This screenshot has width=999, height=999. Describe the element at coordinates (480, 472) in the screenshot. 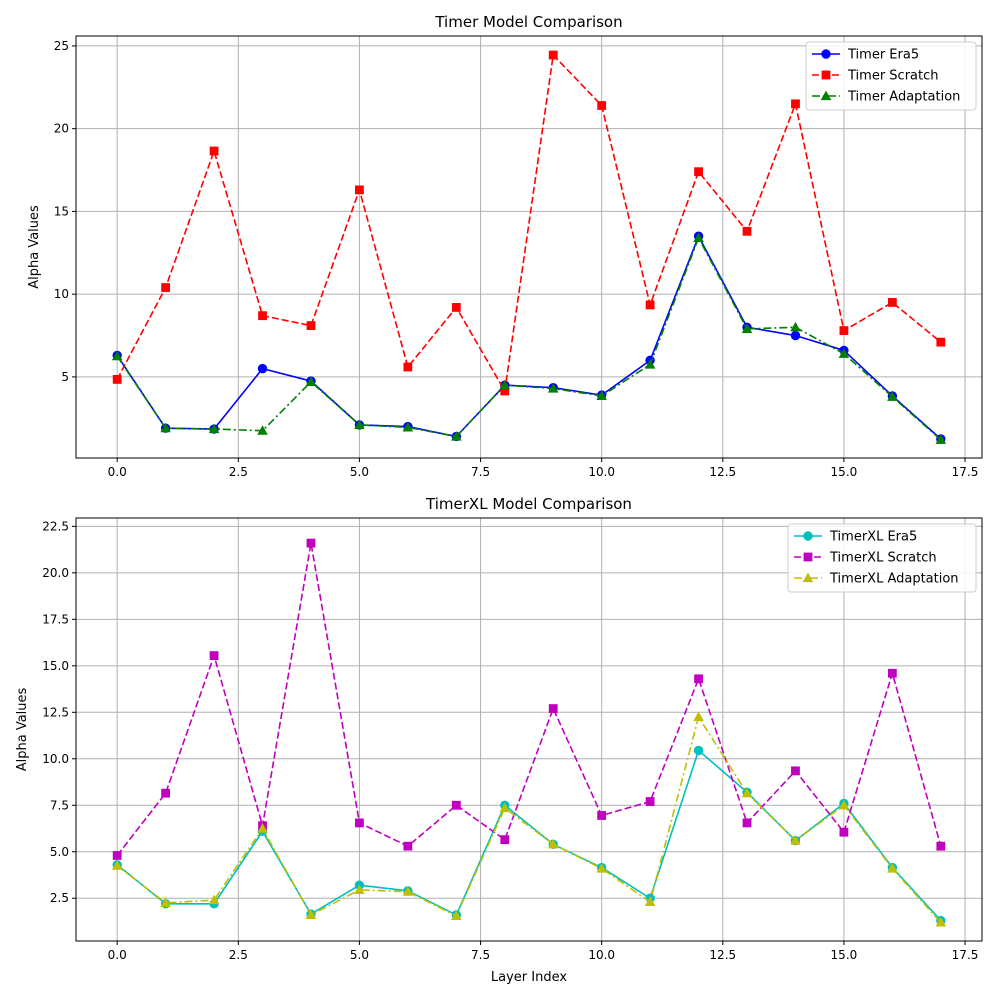

I see `timer-x-tick-label: 7.5` at that location.